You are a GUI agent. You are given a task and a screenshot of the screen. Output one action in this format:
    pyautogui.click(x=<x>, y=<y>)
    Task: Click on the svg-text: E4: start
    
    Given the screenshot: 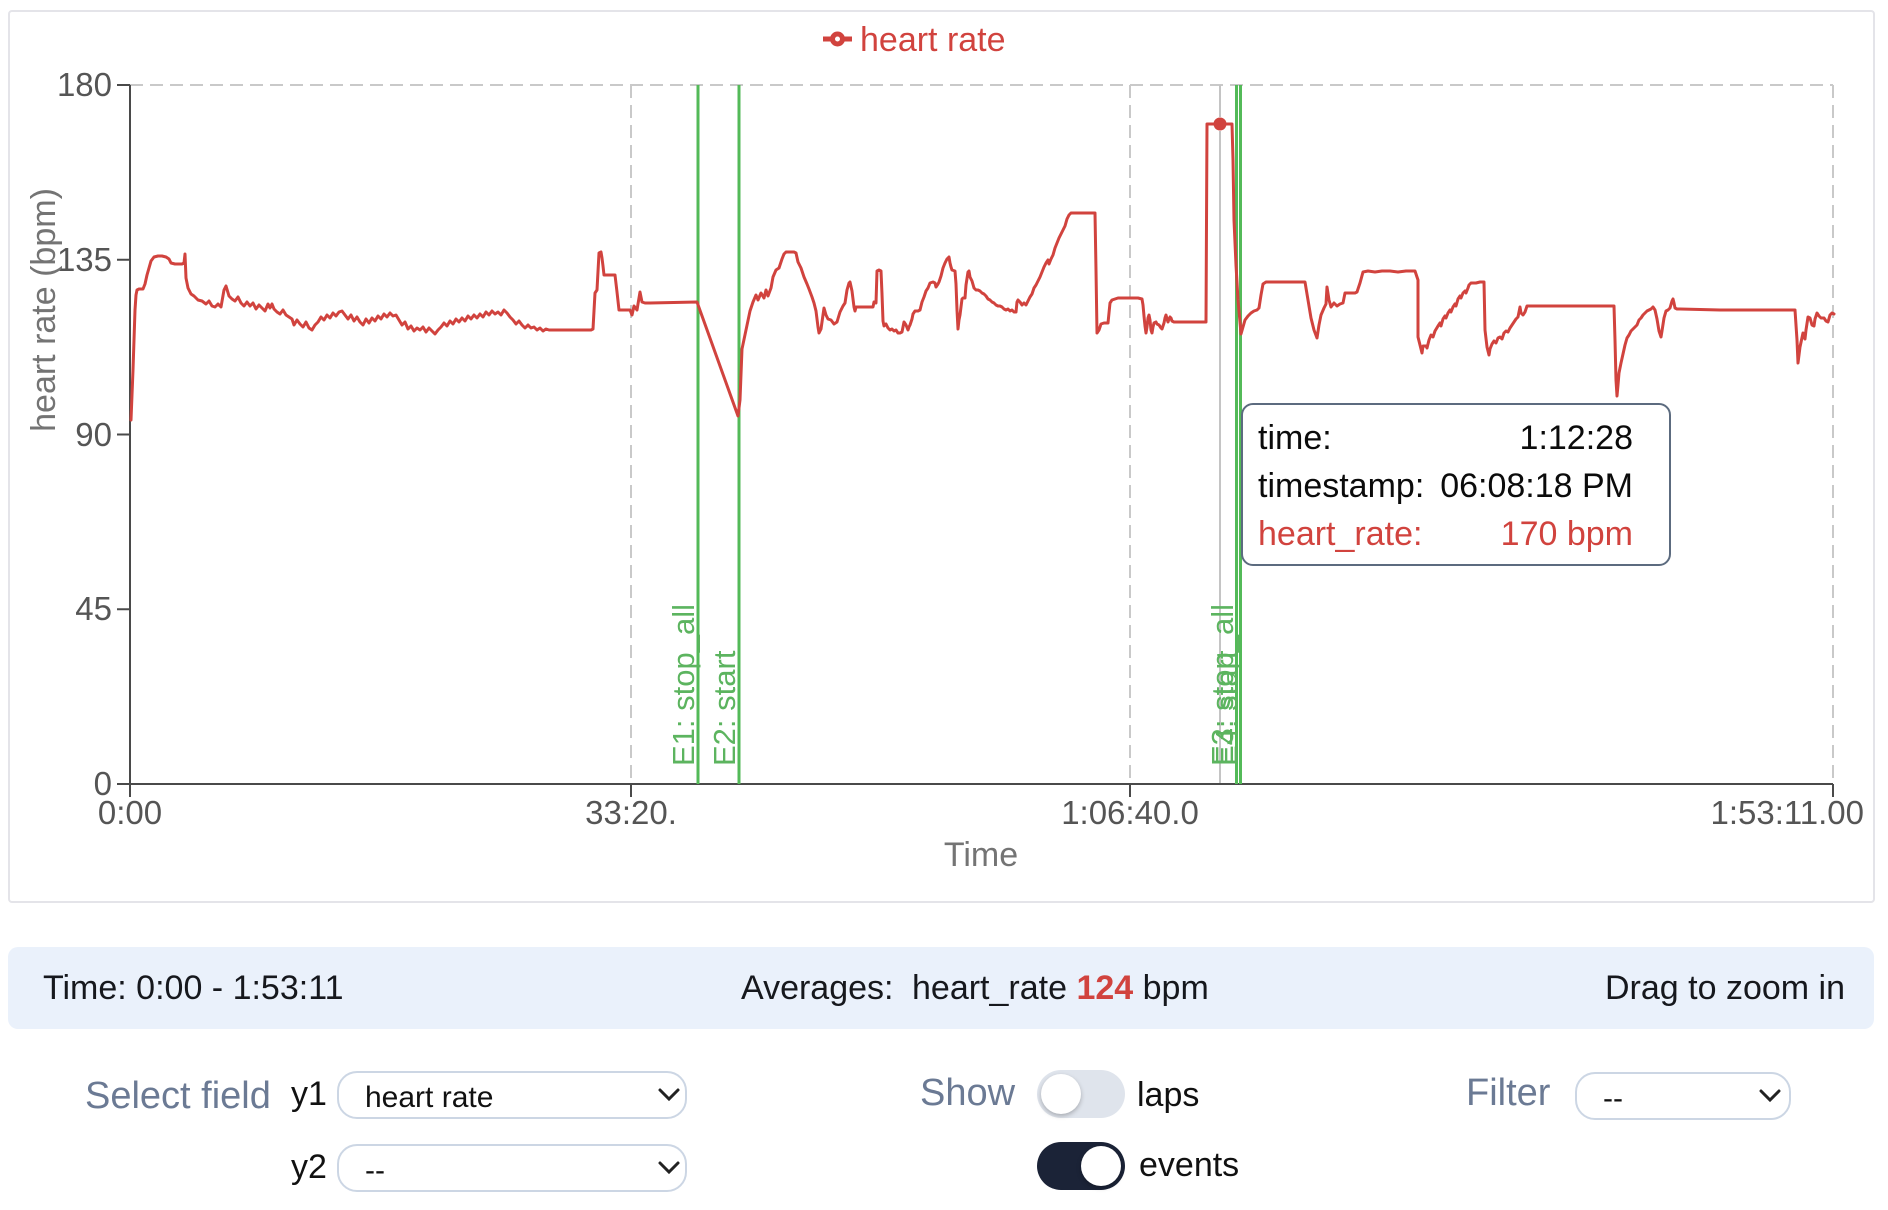 What is the action you would take?
    pyautogui.click(x=1226, y=708)
    